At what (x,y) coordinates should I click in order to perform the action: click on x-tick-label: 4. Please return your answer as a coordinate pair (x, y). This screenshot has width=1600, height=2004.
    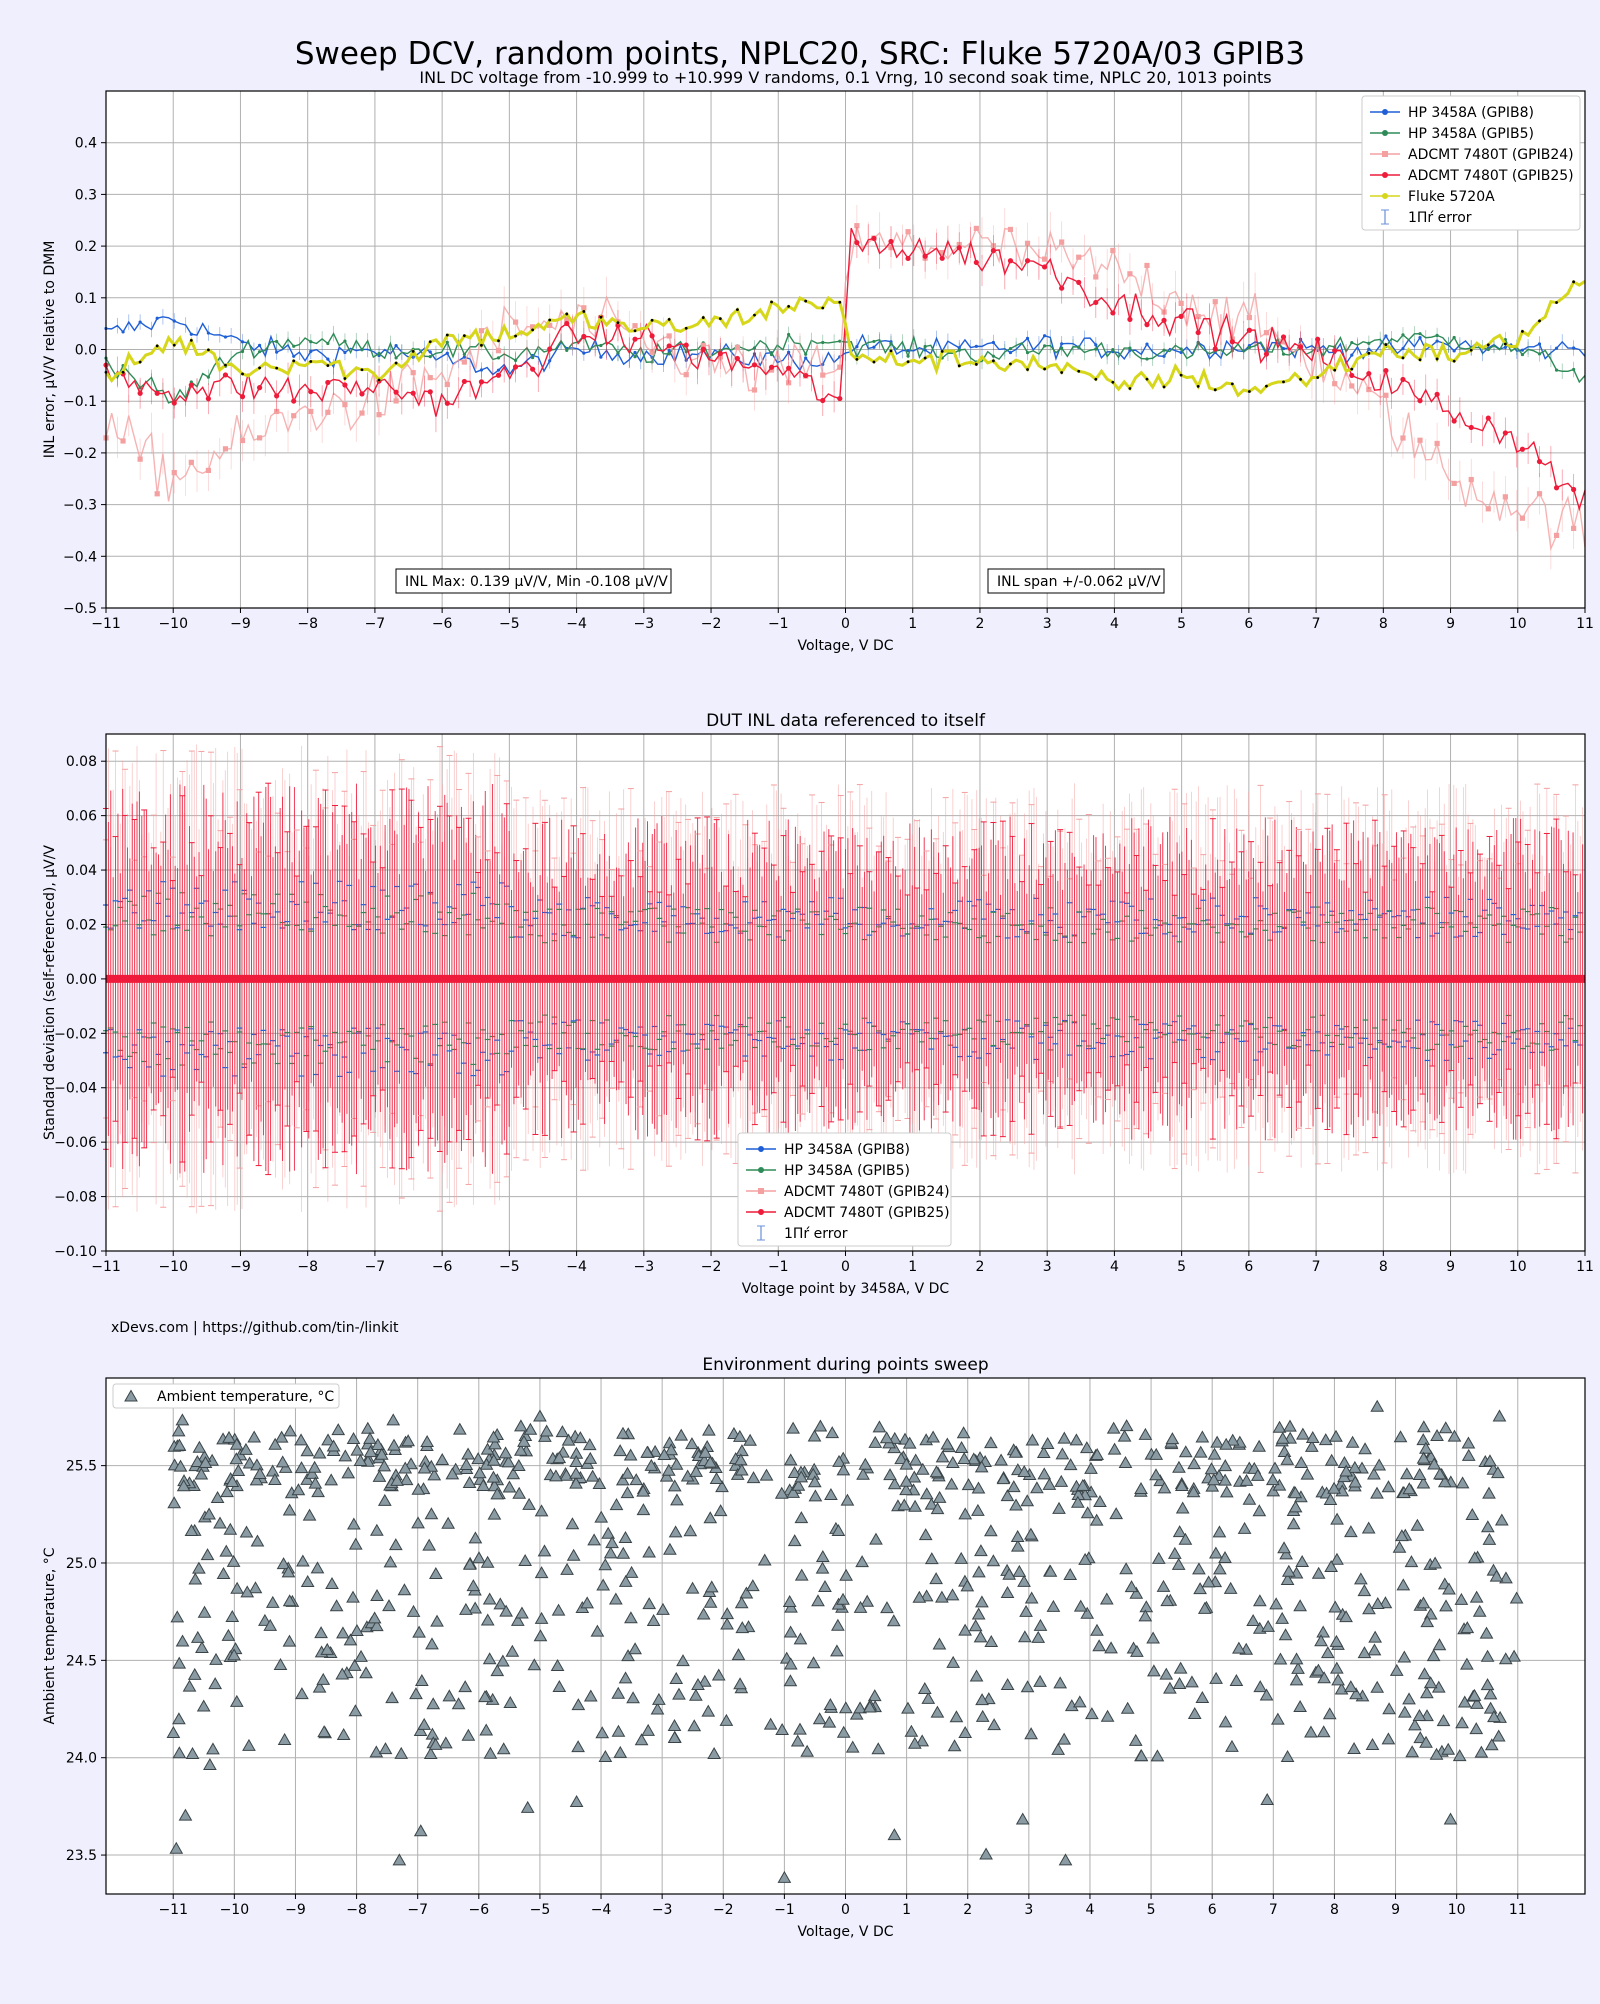
    Looking at the image, I should click on (1114, 624).